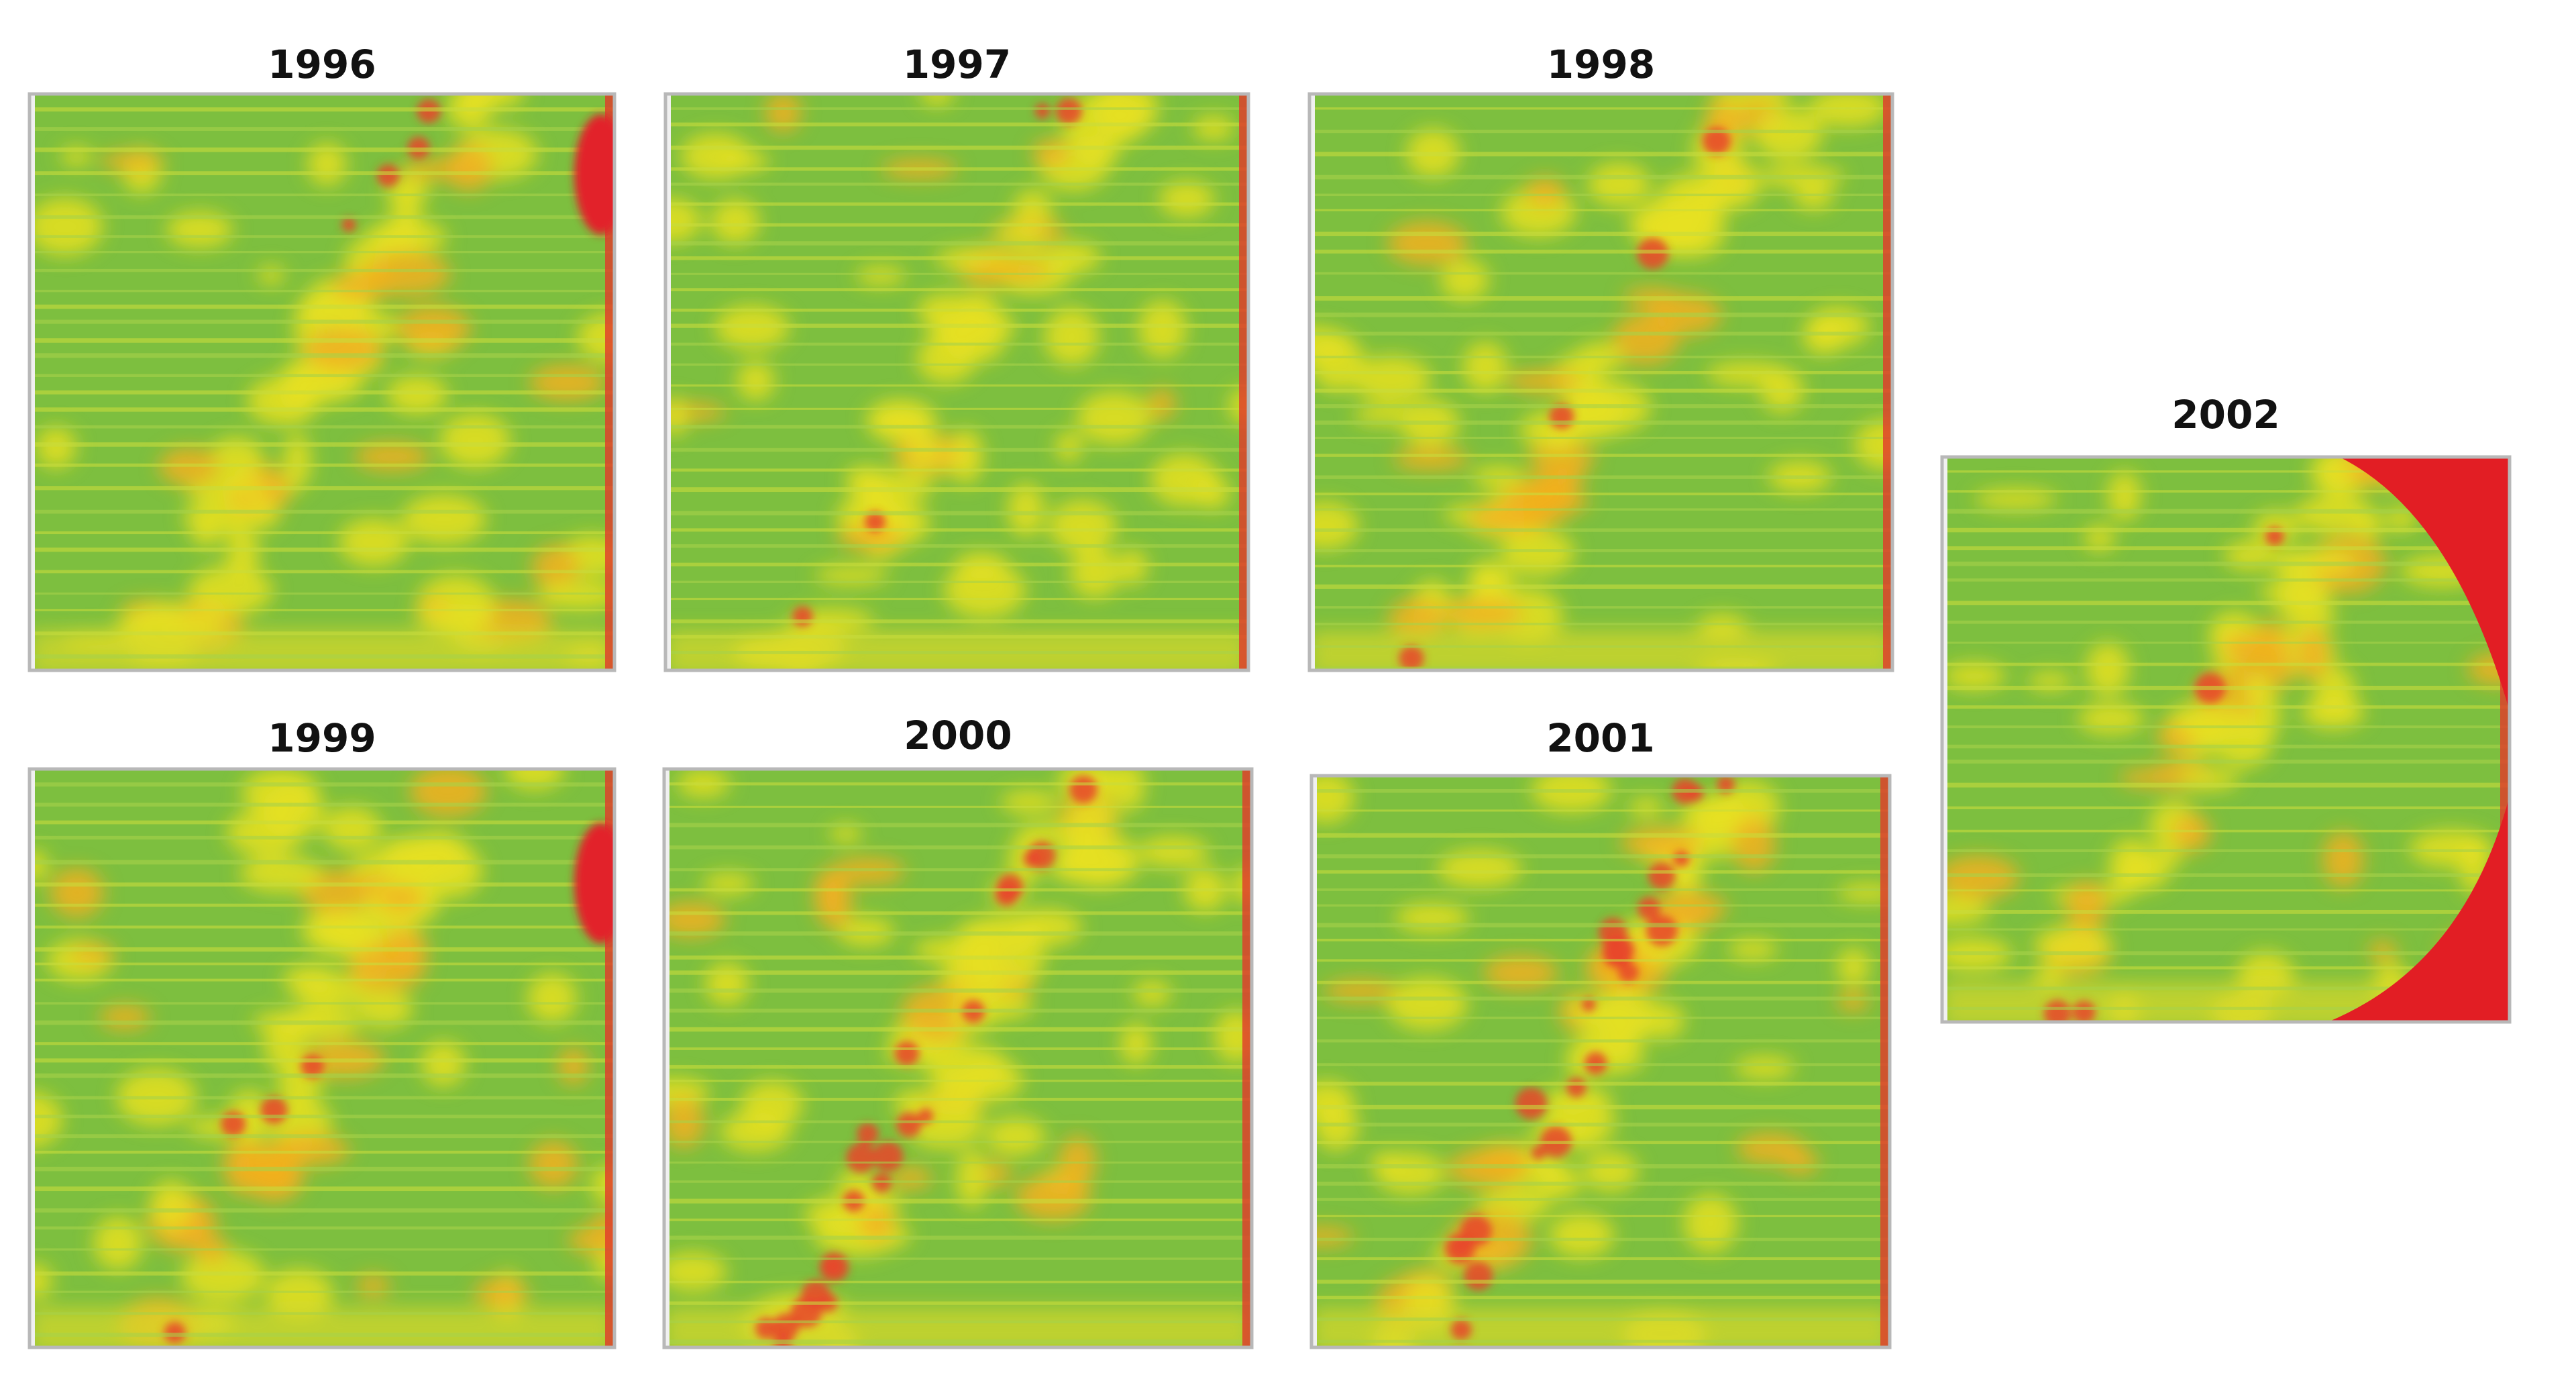 The image size is (2576, 1389). What do you see at coordinates (957, 65) in the screenshot?
I see `panel-title: 1997` at bounding box center [957, 65].